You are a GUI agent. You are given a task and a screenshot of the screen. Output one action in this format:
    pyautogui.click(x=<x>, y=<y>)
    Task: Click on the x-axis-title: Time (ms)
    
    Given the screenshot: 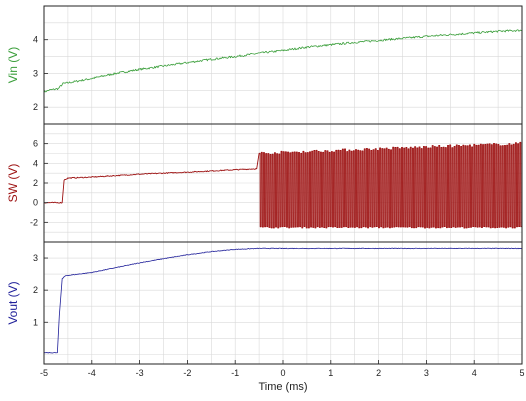 What is the action you would take?
    pyautogui.click(x=282, y=387)
    